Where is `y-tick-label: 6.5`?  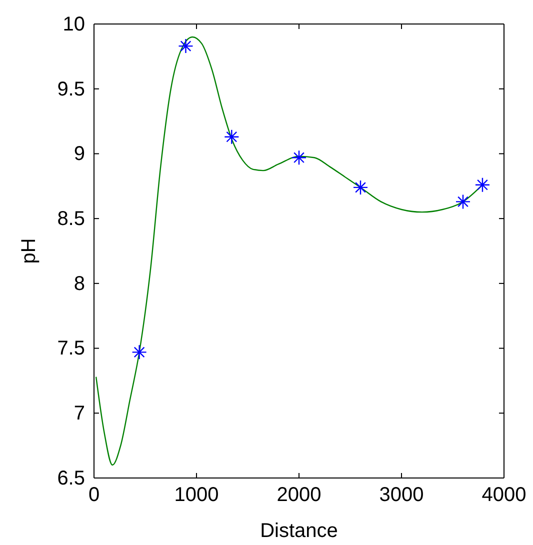
y-tick-label: 6.5 is located at coordinates (71, 478).